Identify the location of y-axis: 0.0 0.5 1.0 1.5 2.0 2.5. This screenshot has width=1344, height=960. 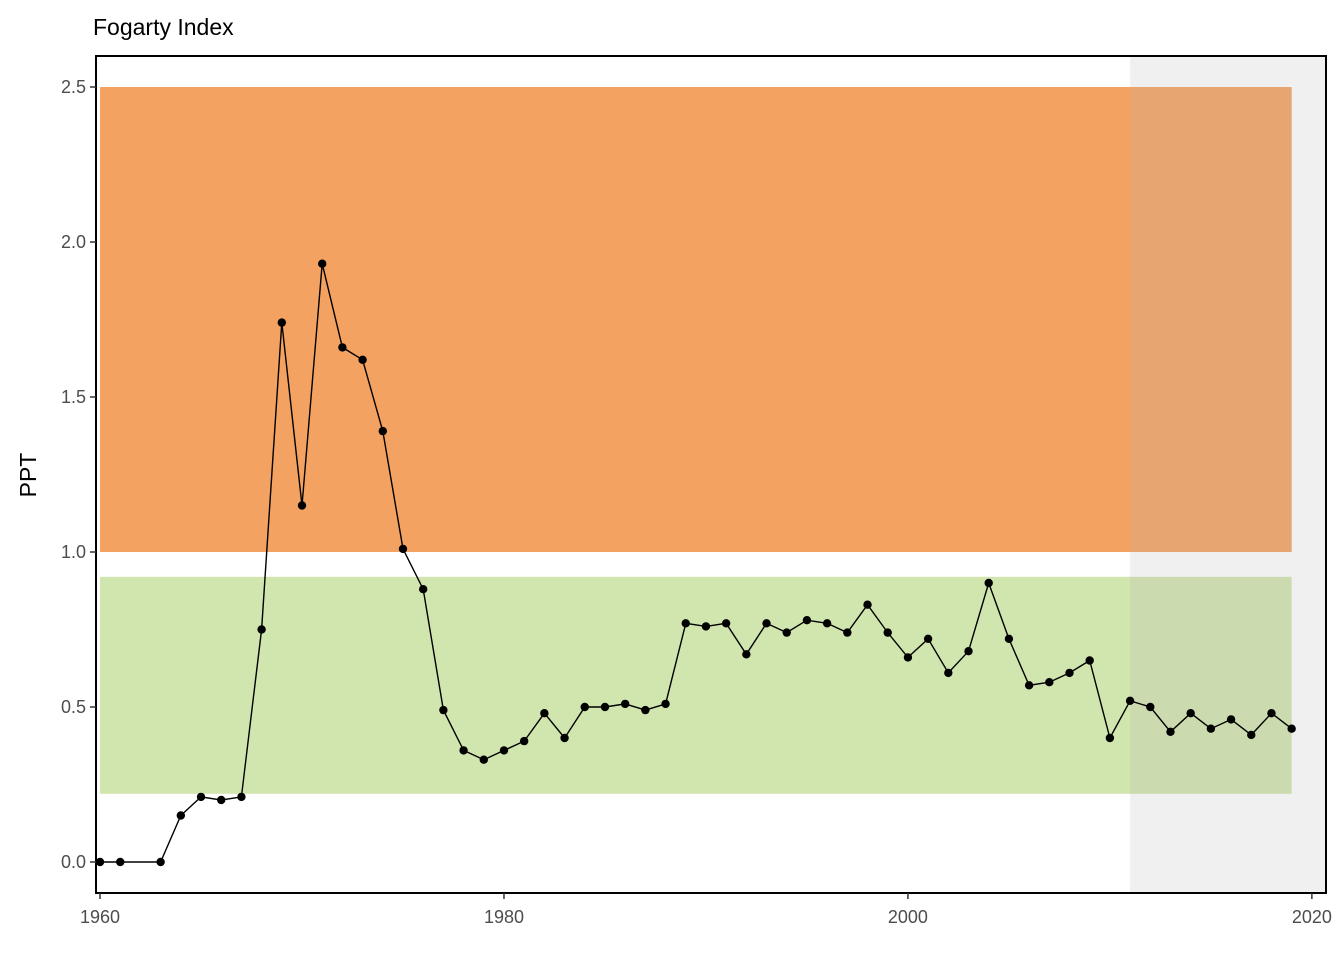
(78, 474).